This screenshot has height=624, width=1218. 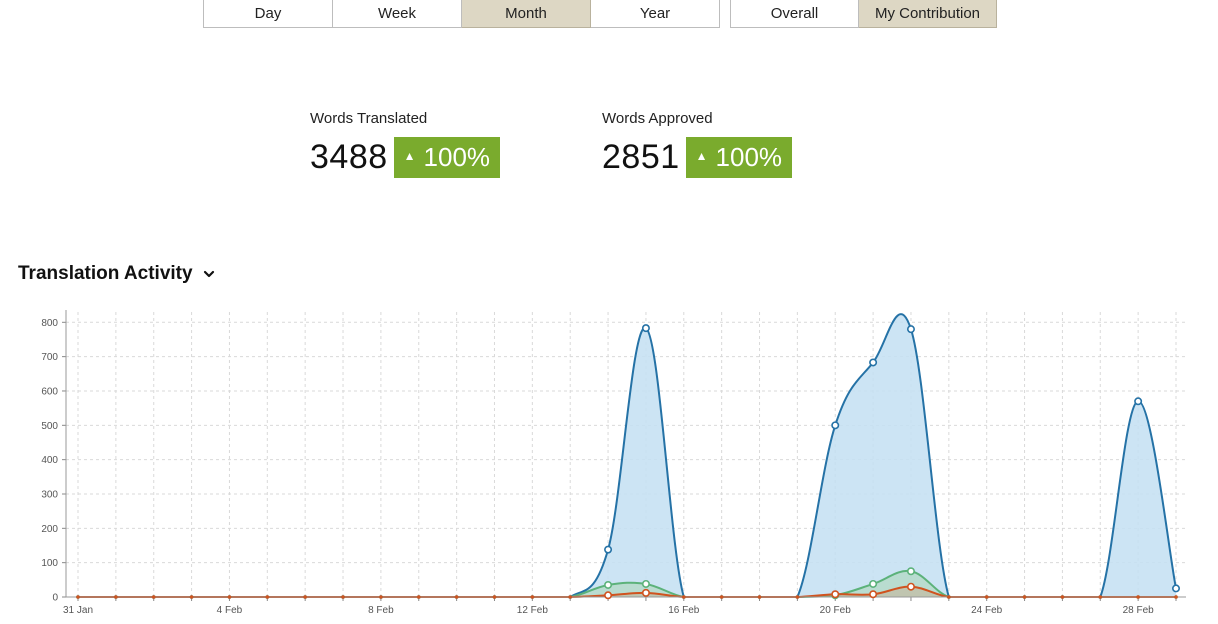 I want to click on x-tick-label: 4 Feb, so click(x=230, y=610).